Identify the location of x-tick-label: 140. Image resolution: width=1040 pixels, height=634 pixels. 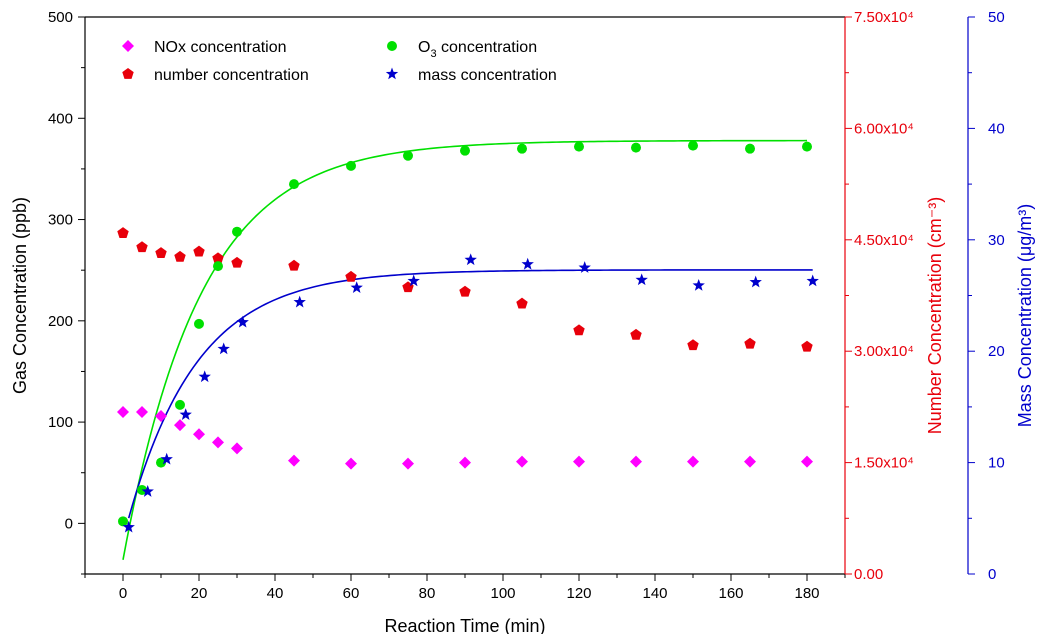
(654, 593).